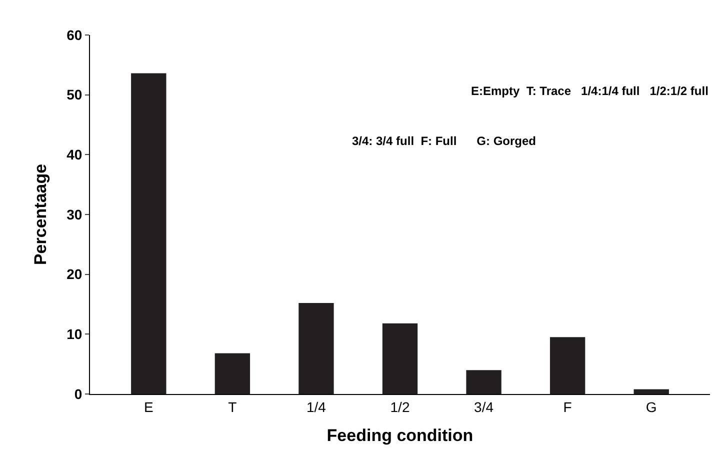 The image size is (715, 454). I want to click on y-tick-label: 20, so click(74, 274).